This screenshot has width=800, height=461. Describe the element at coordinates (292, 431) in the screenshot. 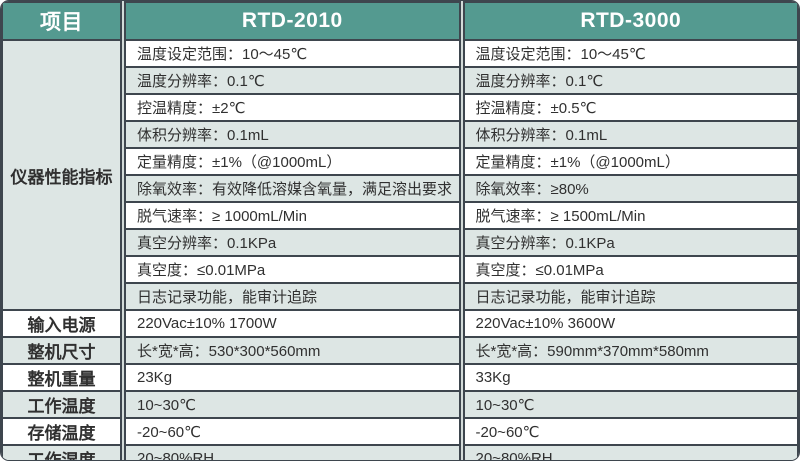

I see `spec-value-rtd-2010: -20~60℃` at that location.